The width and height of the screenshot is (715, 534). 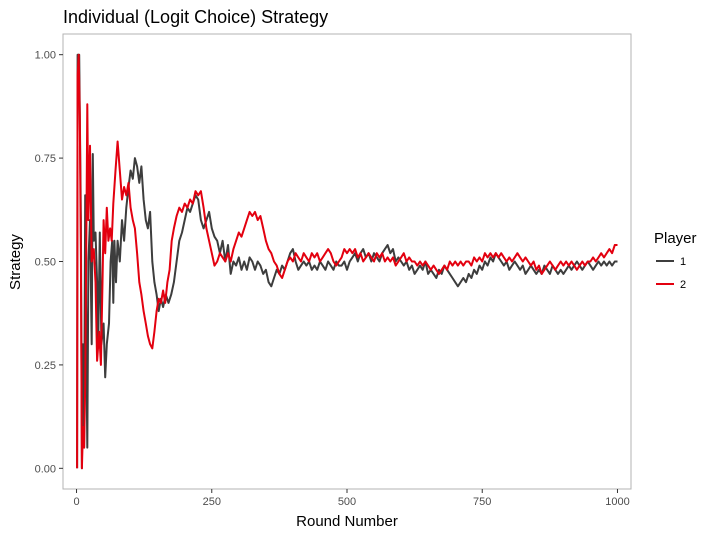 I want to click on legend-label-player-1: 1, so click(x=683, y=262).